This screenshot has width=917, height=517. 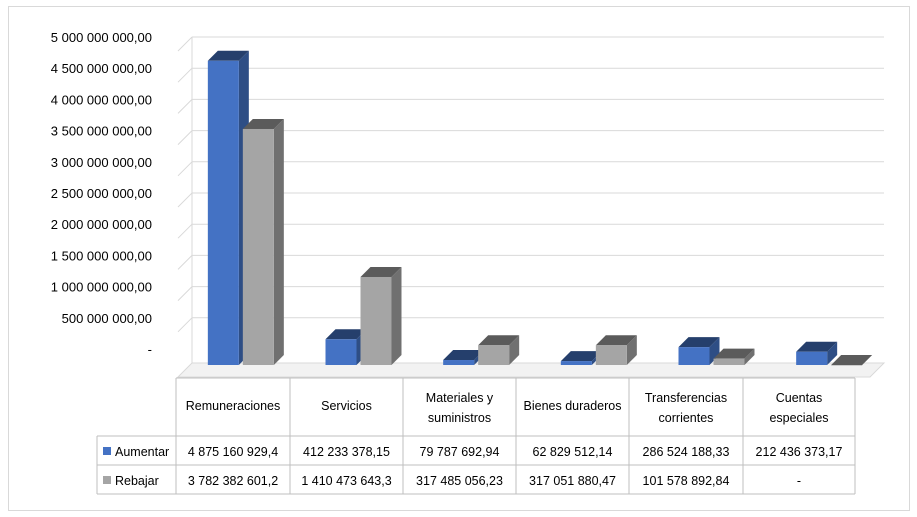 What do you see at coordinates (137, 481) in the screenshot?
I see `legend-label-rebajar: Rebajar` at bounding box center [137, 481].